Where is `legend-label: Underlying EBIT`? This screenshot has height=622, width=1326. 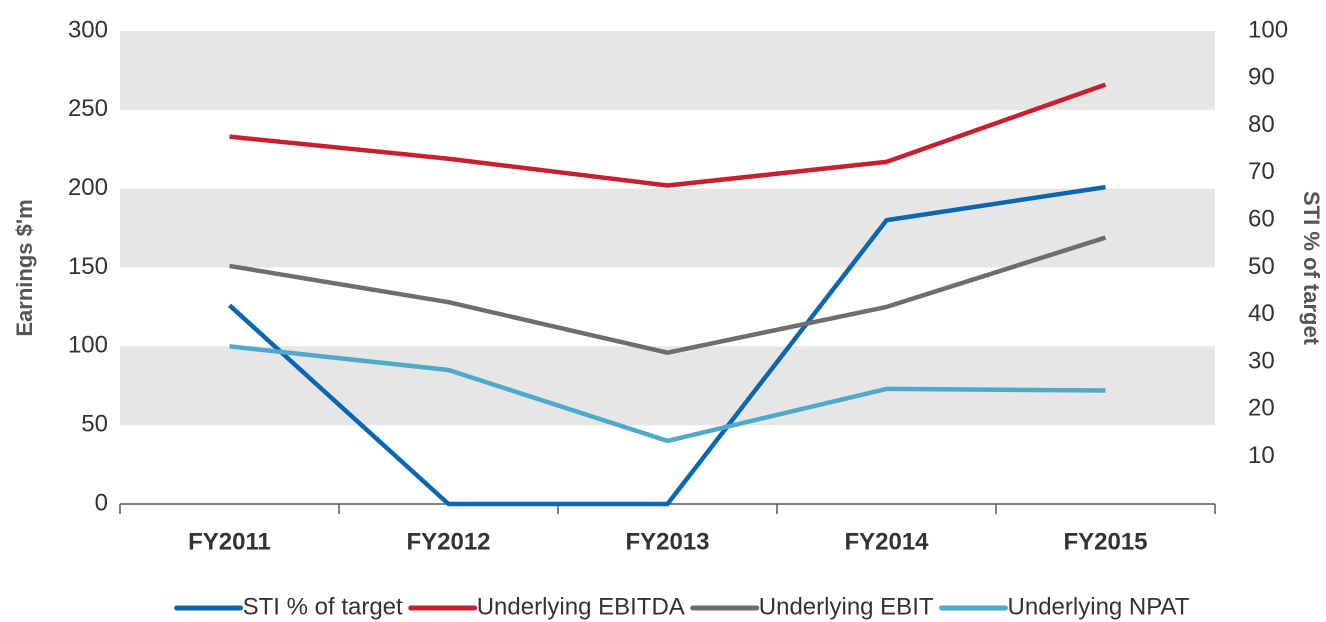 legend-label: Underlying EBIT is located at coordinates (846, 606).